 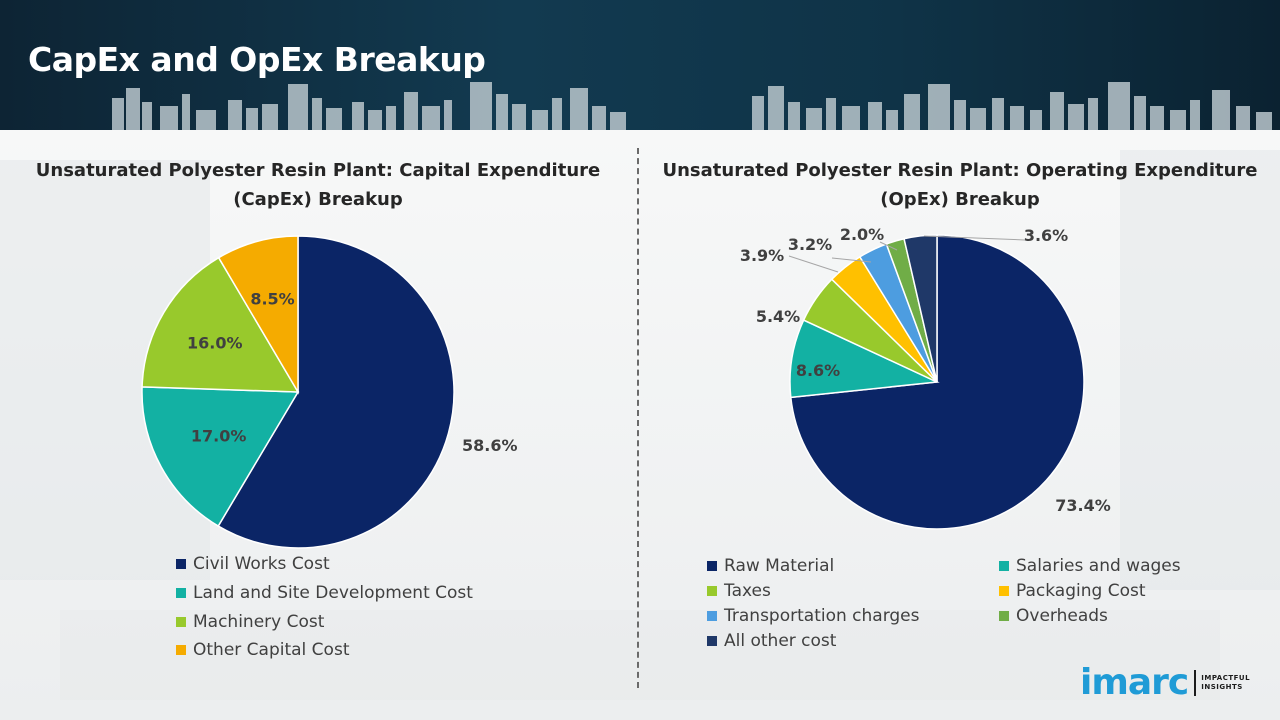 I want to click on opex-data-label-salaries-and-wages: 8.6%, so click(x=818, y=370).